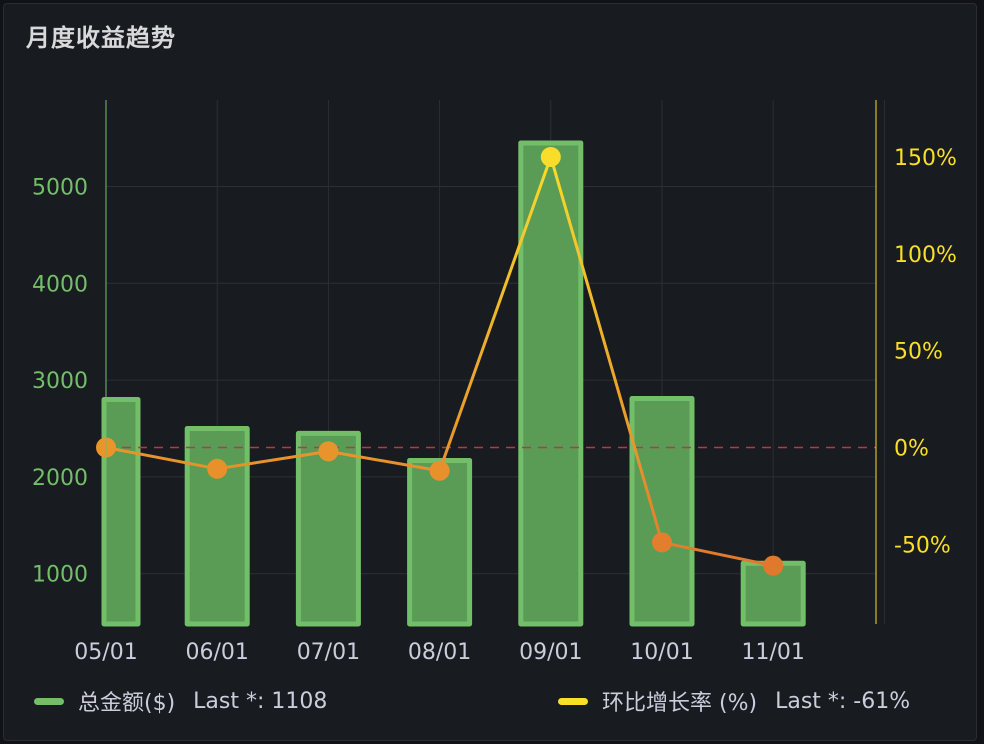 This screenshot has height=744, width=984. Describe the element at coordinates (911, 449) in the screenshot. I see `y-right-tick-label: 0%` at that location.